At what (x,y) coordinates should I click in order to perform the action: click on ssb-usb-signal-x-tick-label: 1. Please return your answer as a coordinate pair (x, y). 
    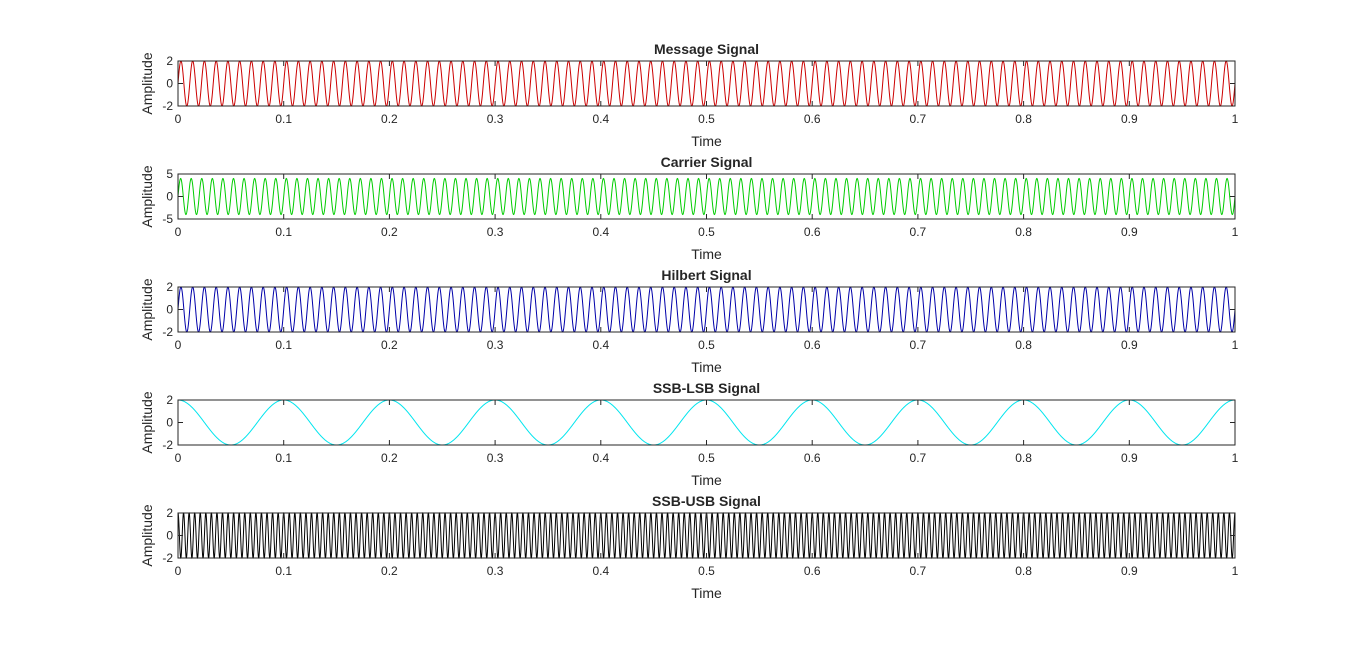
    Looking at the image, I should click on (1235, 571).